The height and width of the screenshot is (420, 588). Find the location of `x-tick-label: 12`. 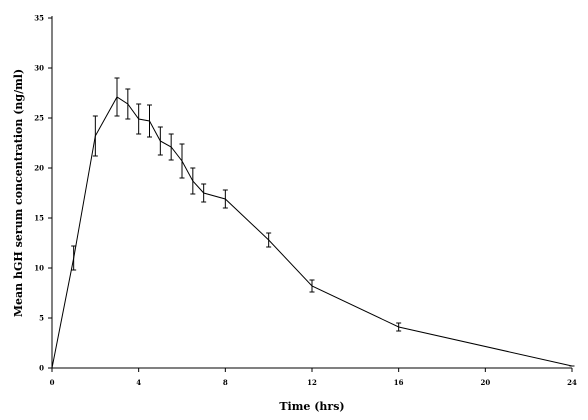

x-tick-label: 12 is located at coordinates (312, 382).